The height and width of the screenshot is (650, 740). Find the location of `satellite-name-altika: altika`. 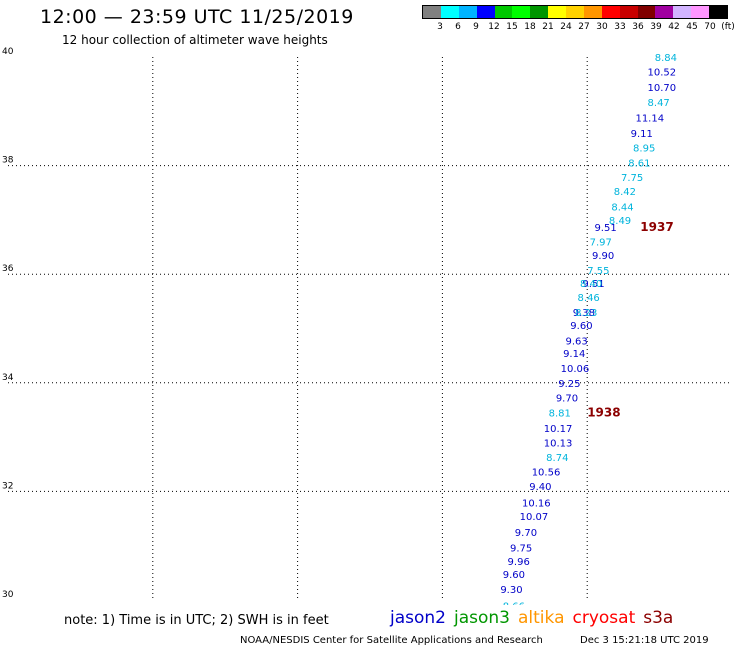

satellite-name-altika: altika is located at coordinates (541, 618).